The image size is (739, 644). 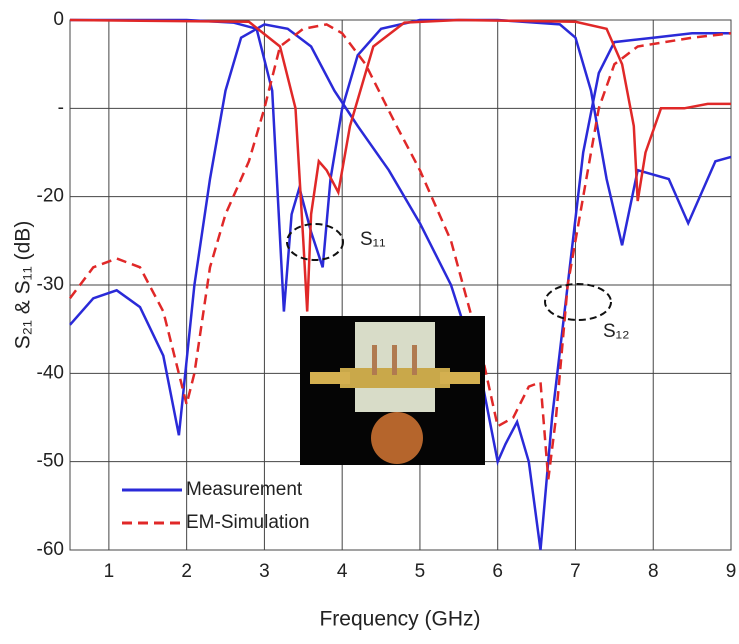 I want to click on annotation: S₁₁, so click(x=373, y=239).